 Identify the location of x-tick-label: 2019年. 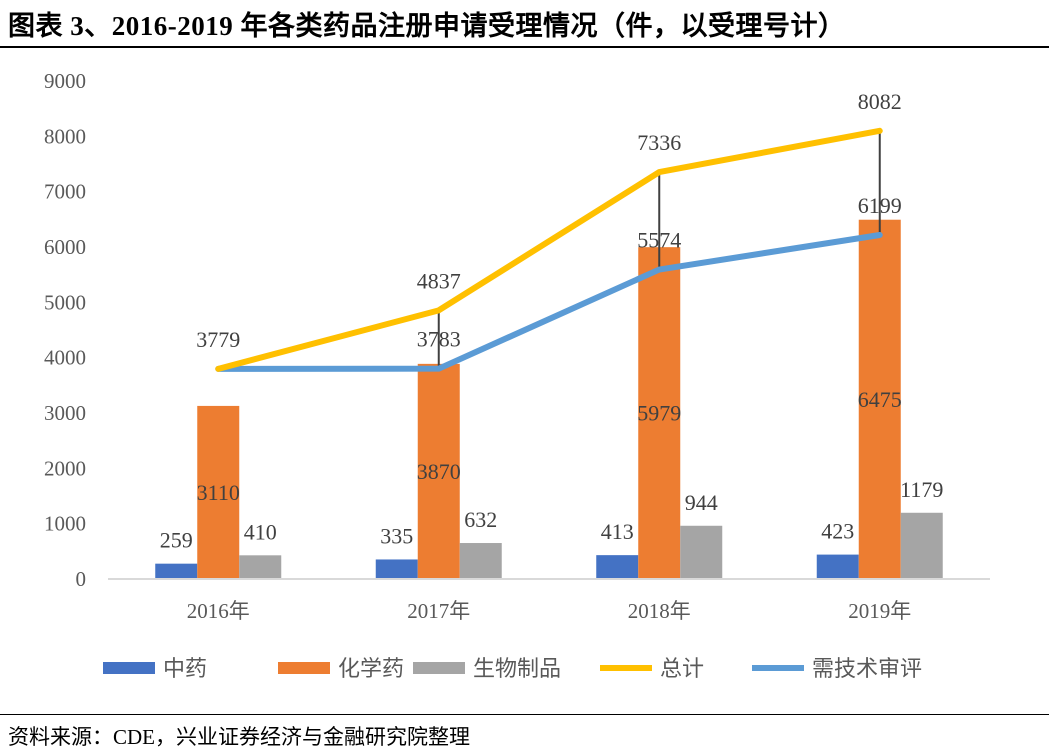
(879, 611).